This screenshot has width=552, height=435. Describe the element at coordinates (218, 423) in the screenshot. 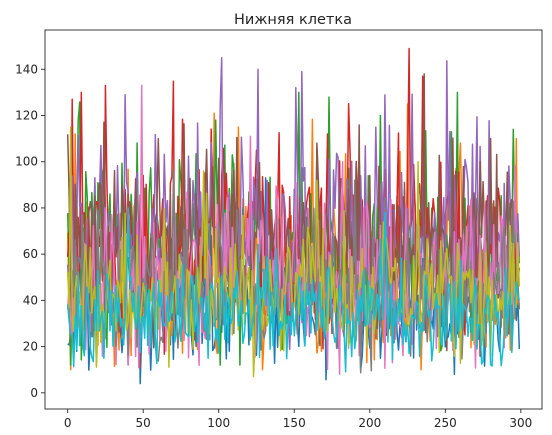

I see `x-tick-label: 100` at that location.